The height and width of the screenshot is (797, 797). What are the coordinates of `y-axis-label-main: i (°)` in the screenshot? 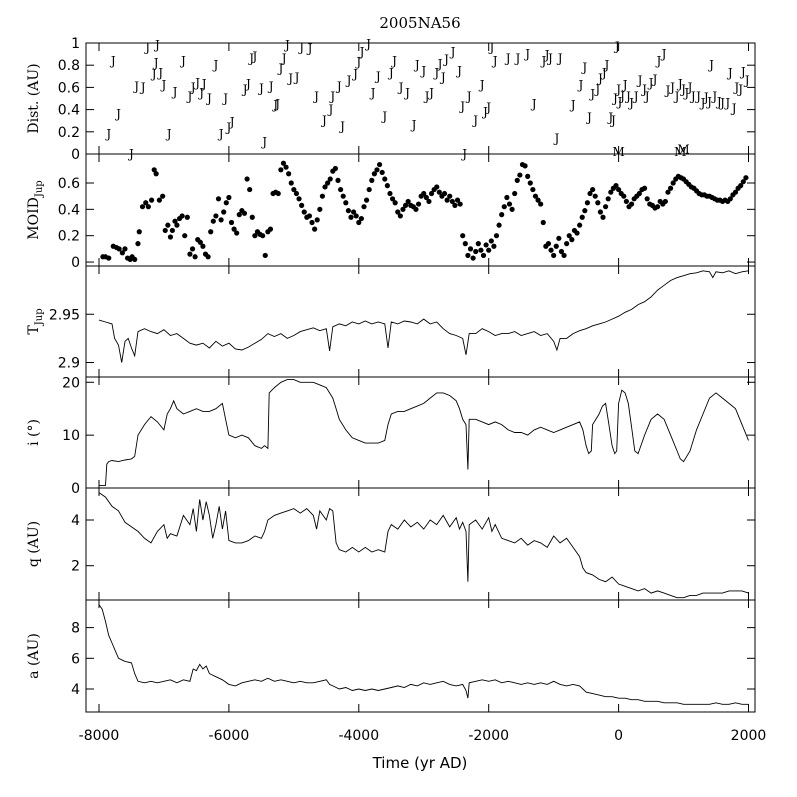 It's located at (34, 432).